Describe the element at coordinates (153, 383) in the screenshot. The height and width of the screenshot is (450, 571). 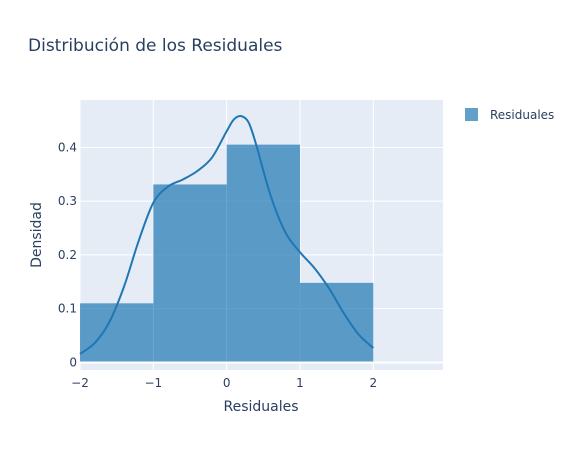
I see `x-tick-label: −1` at that location.